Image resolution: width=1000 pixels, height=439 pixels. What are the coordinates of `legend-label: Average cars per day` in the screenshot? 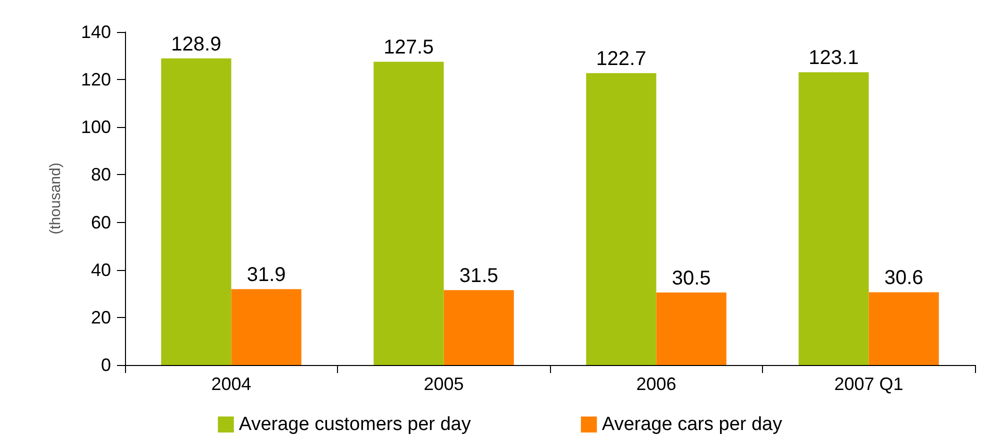 It's located at (692, 424).